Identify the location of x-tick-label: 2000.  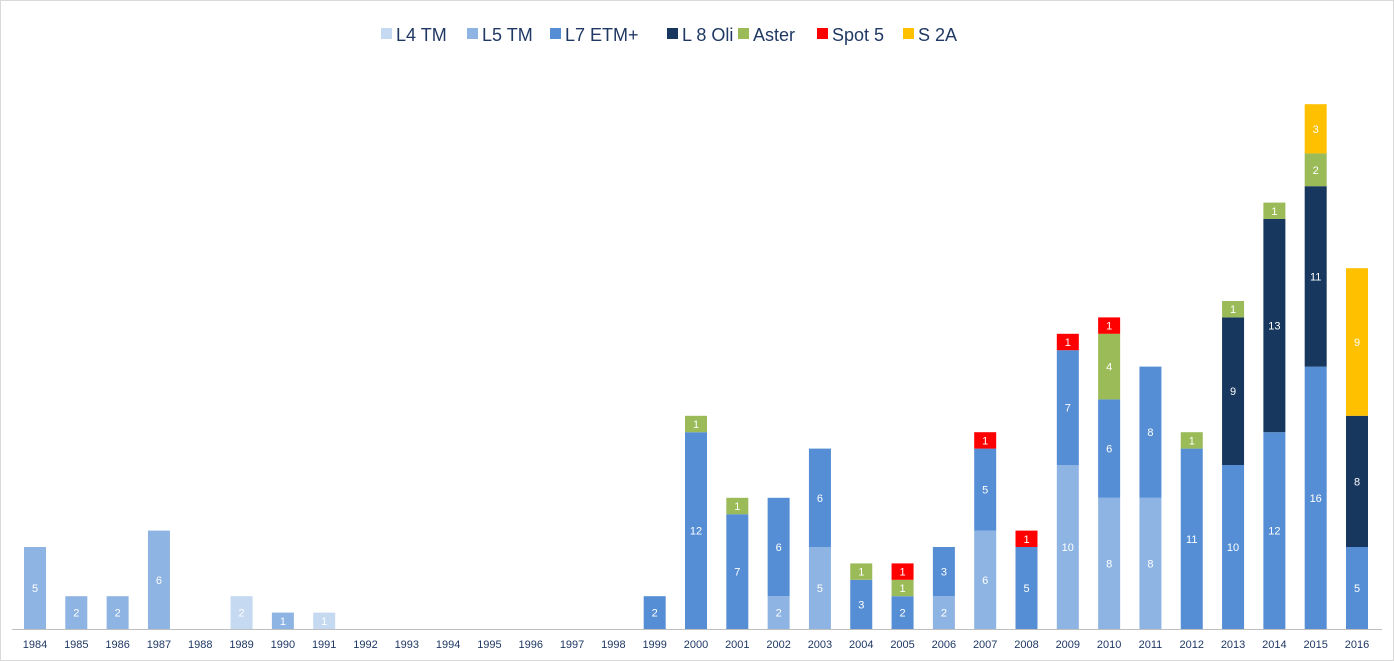
(696, 645).